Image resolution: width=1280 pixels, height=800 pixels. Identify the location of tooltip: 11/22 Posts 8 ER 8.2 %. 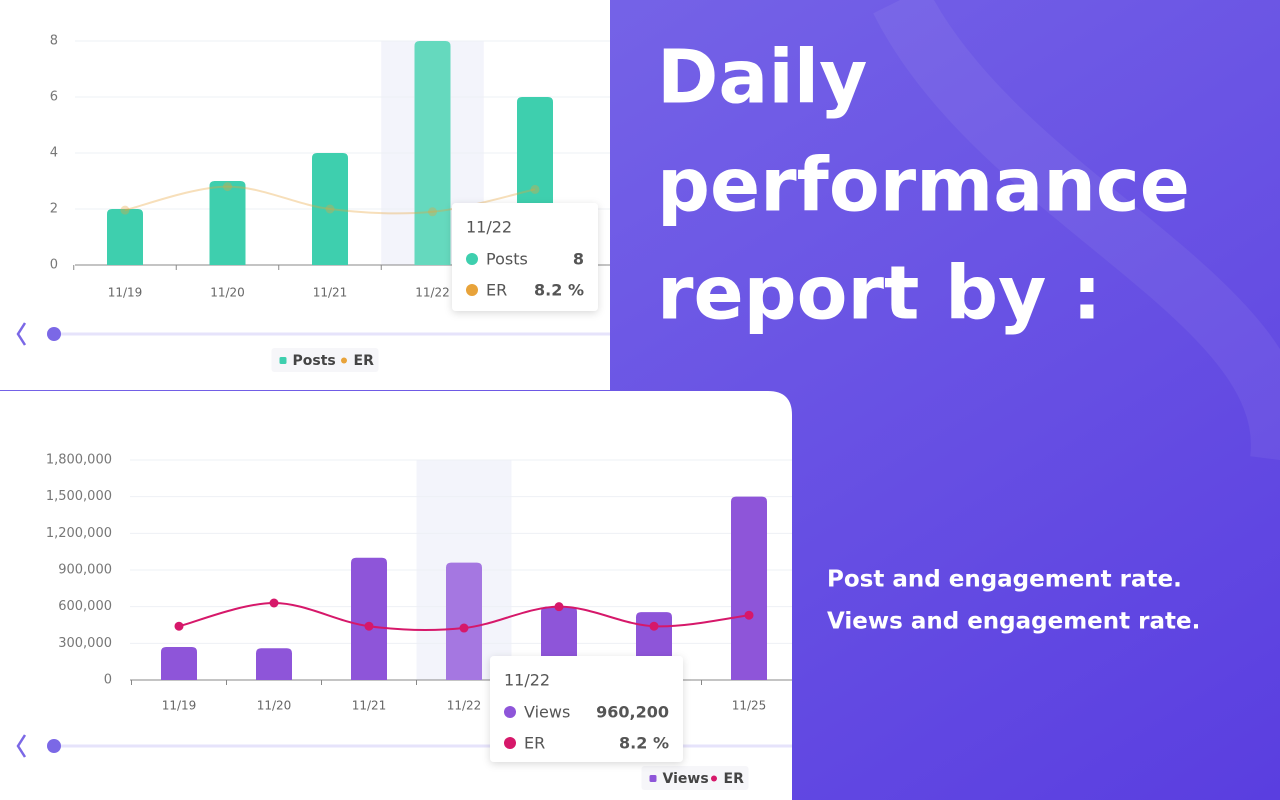
(525, 257).